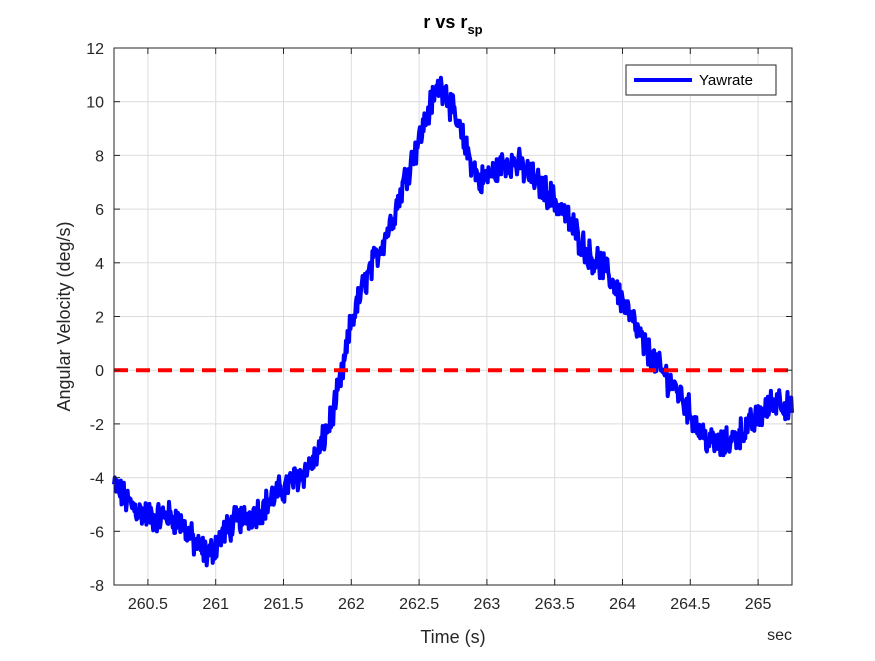 The width and height of the screenshot is (875, 661). Describe the element at coordinates (487, 604) in the screenshot. I see `x-tick-label: 263` at that location.